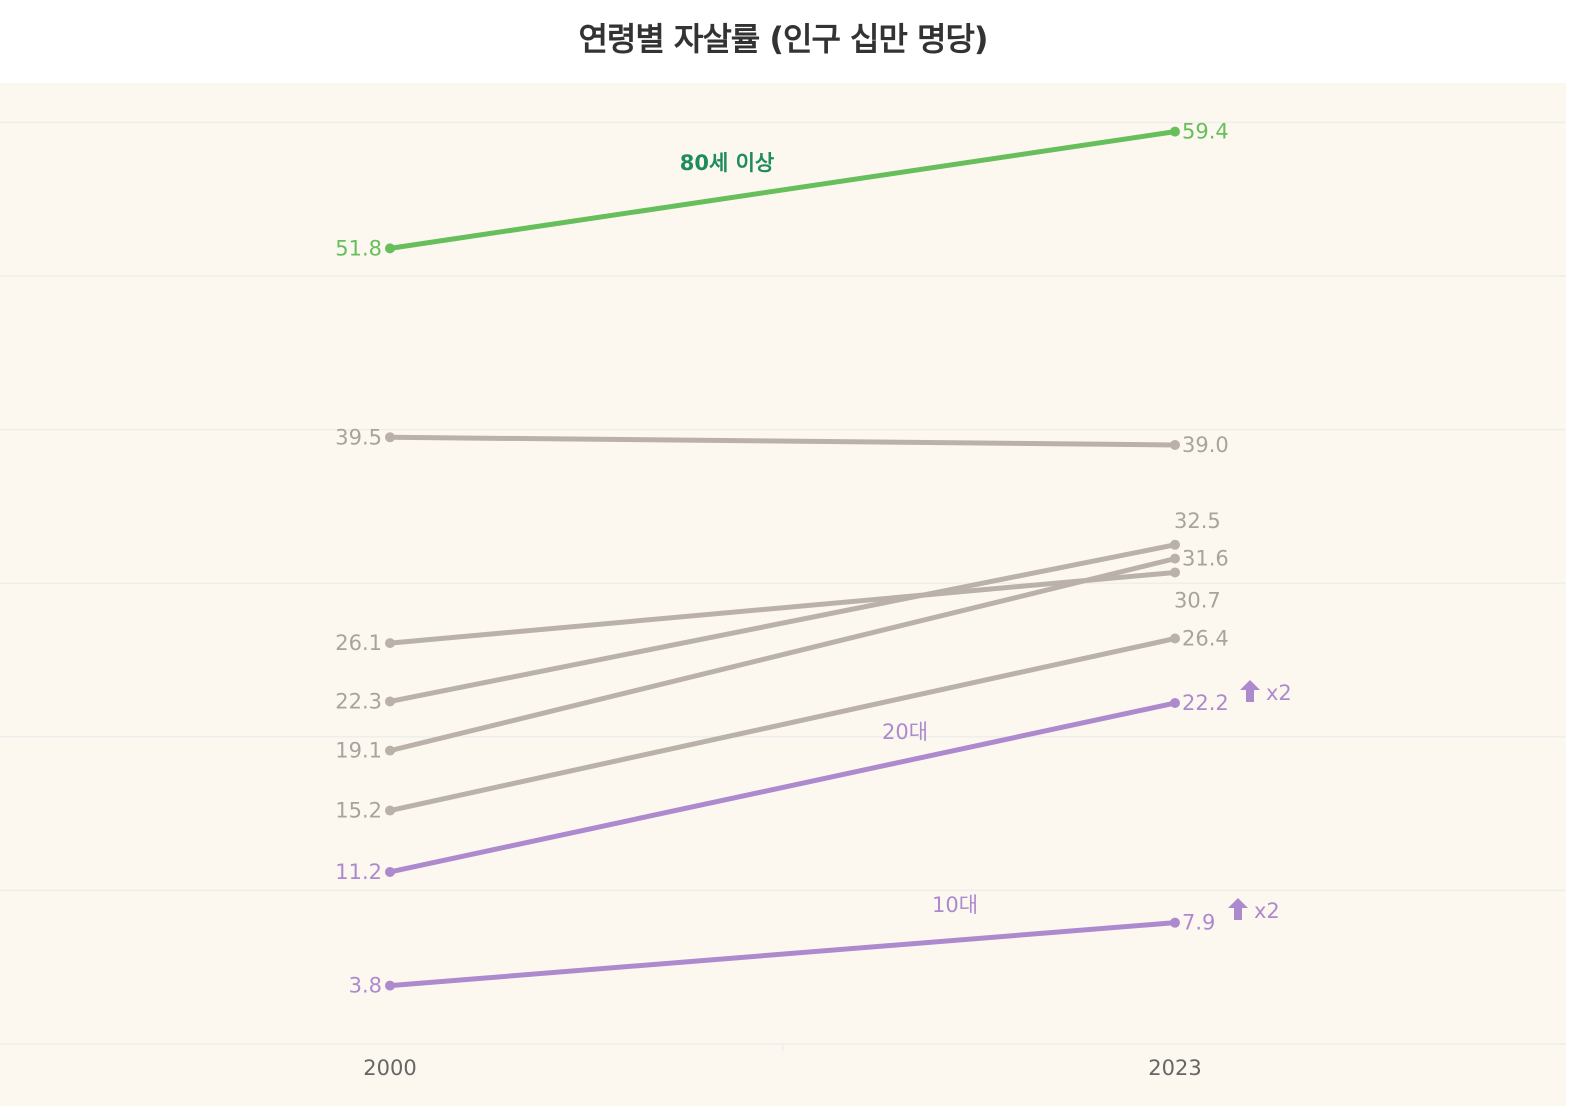 This screenshot has height=1106, width=1592. I want to click on x-tick-label: 2023, so click(1174, 1068).